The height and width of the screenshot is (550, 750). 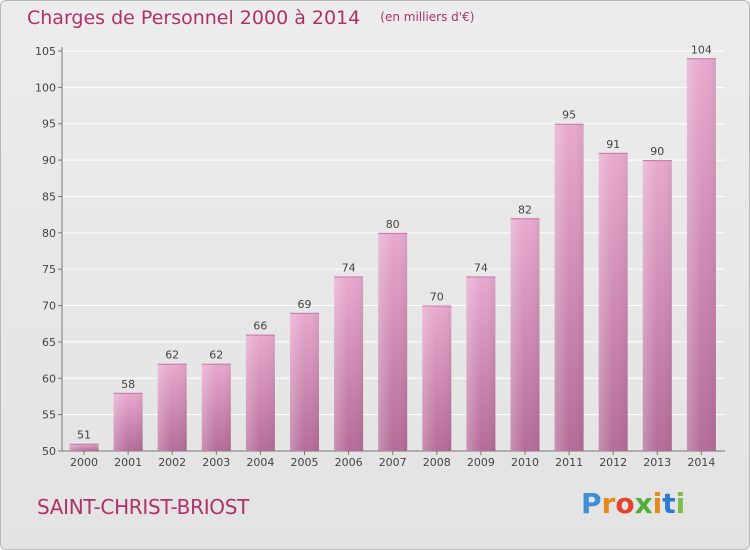 I want to click on x-tick-label: 2006, so click(x=349, y=462).